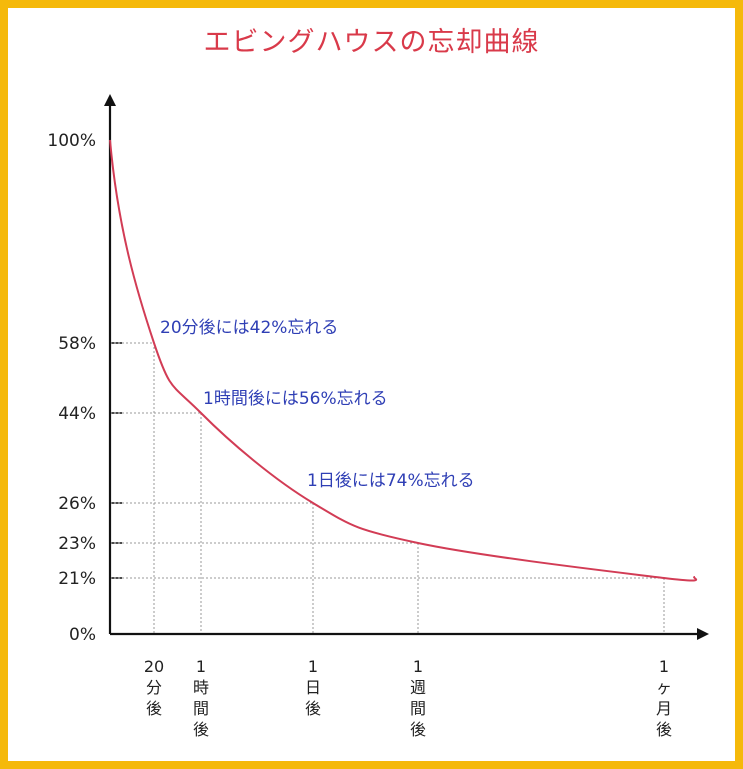 This screenshot has height=769, width=743. What do you see at coordinates (77, 504) in the screenshot?
I see `y-tick-label: 26%` at bounding box center [77, 504].